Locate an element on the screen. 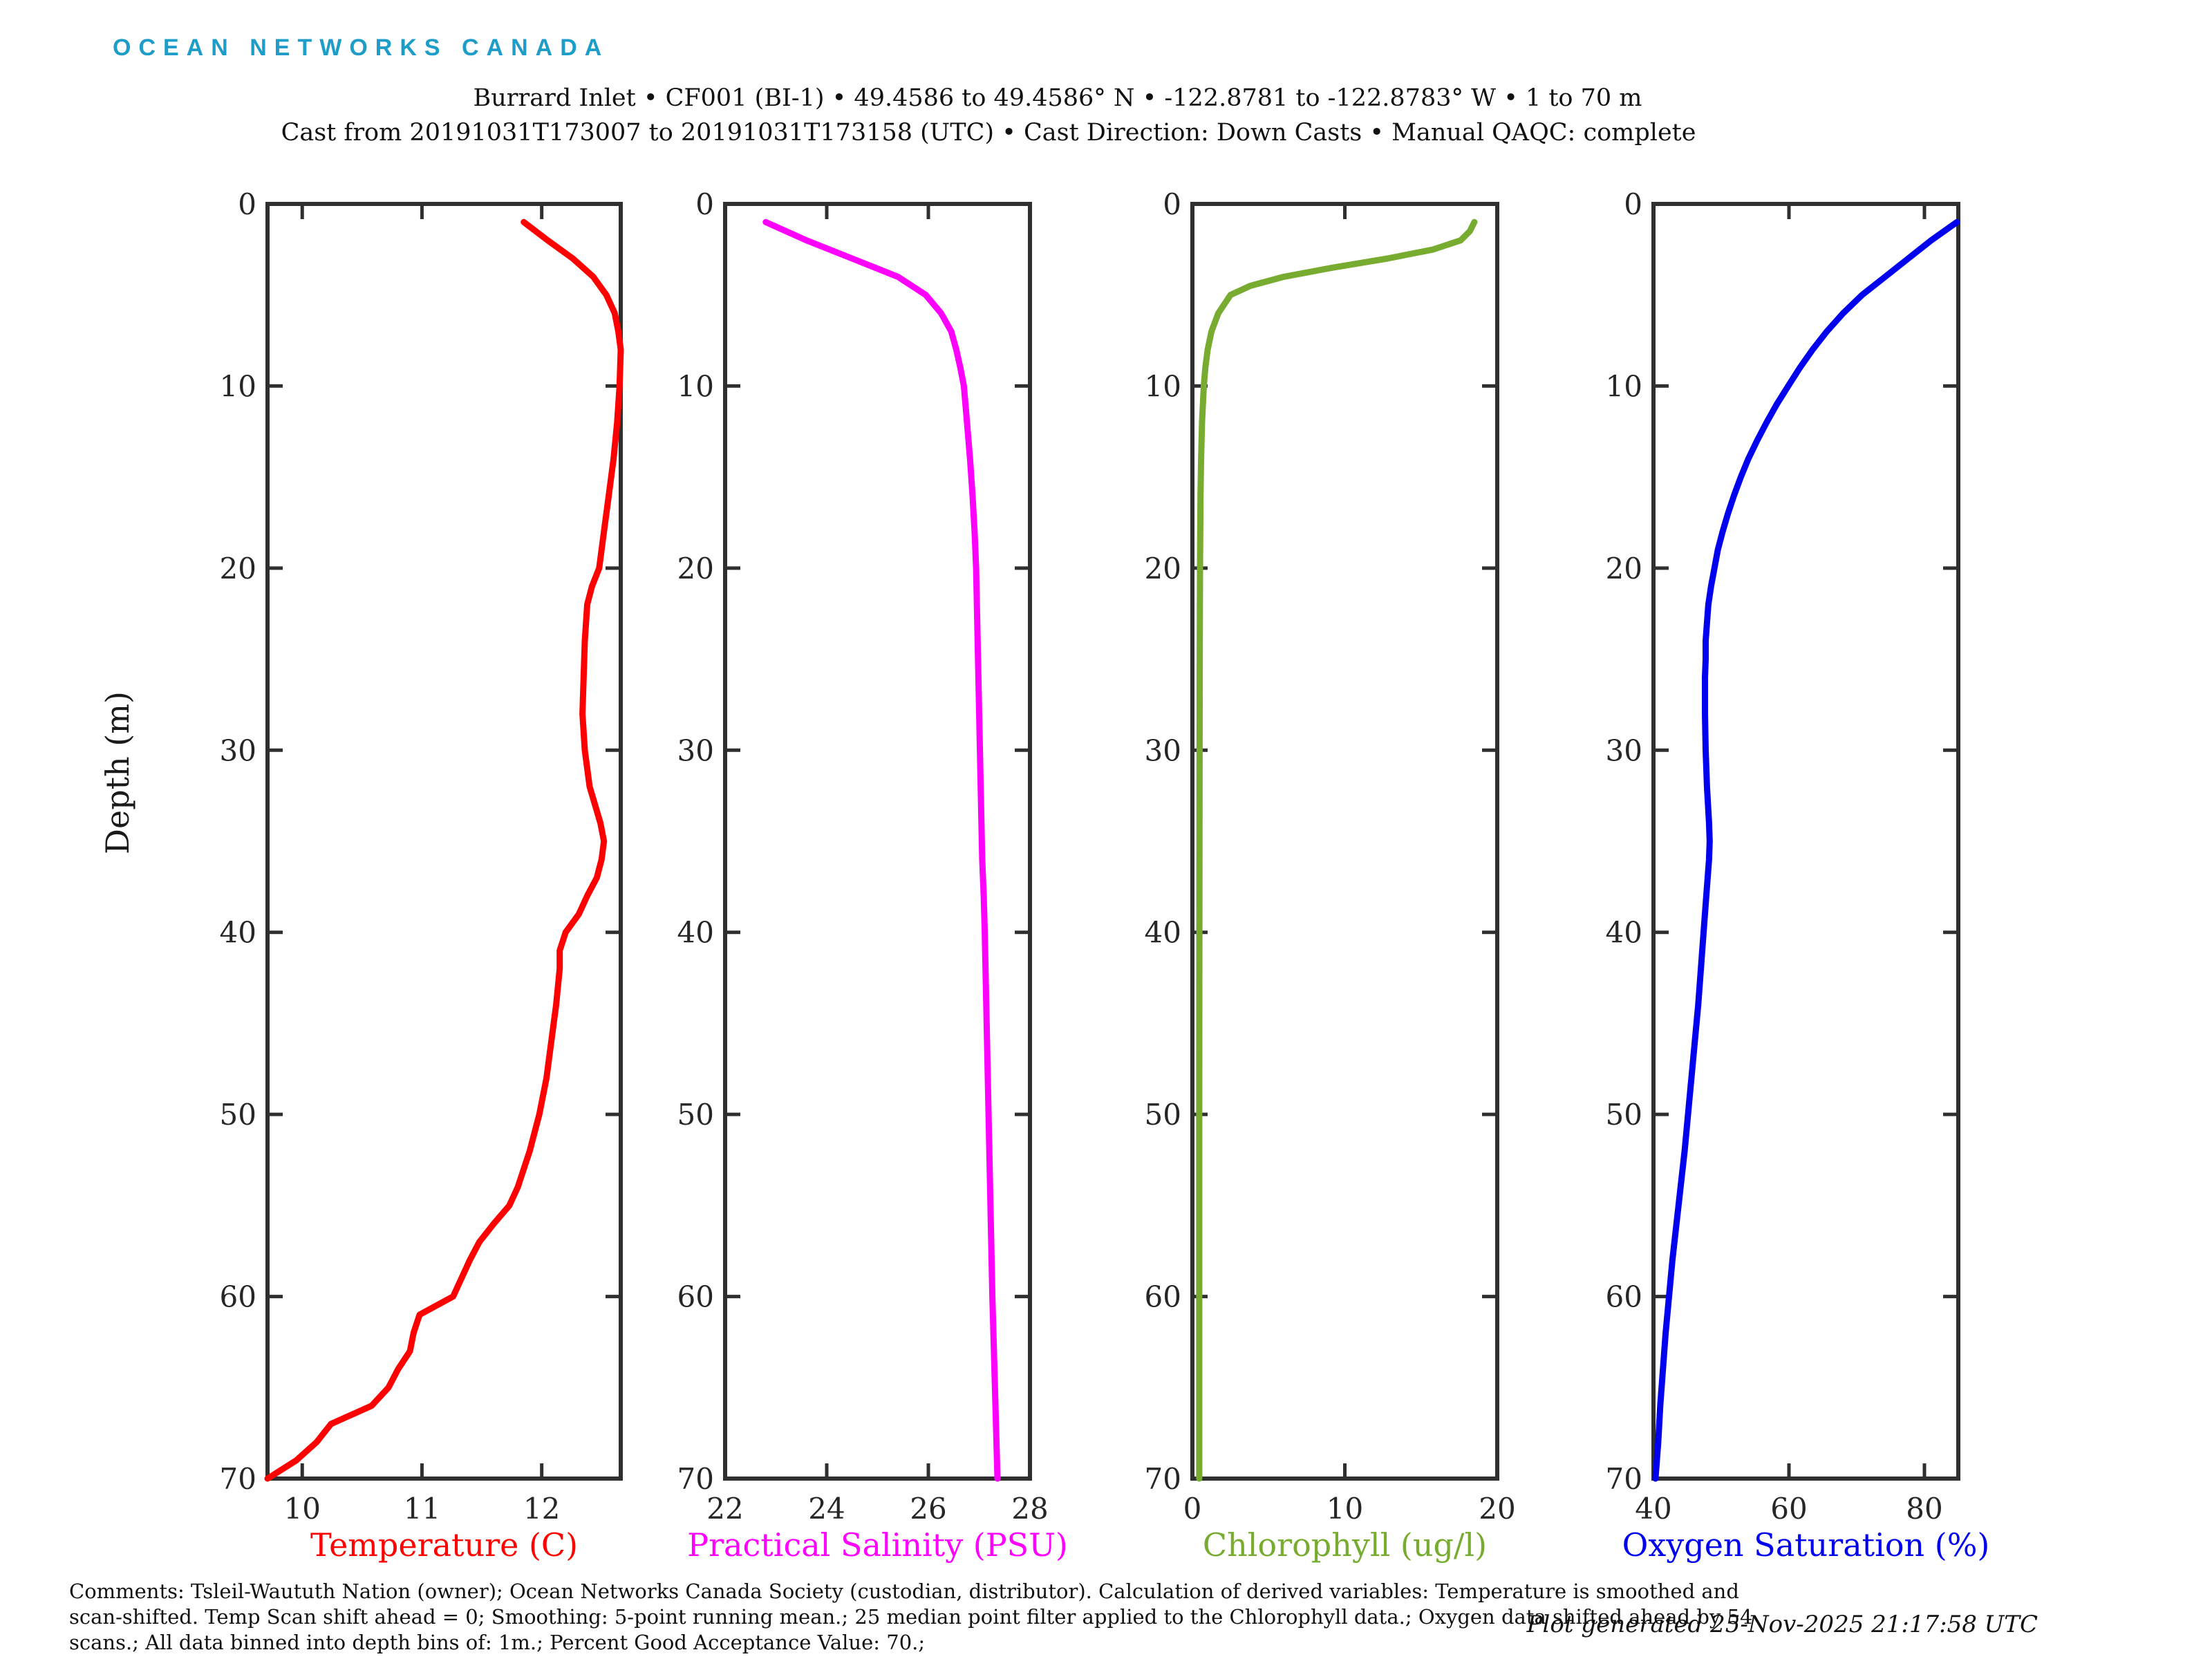  salinity-profile-curve is located at coordinates (882, 850).